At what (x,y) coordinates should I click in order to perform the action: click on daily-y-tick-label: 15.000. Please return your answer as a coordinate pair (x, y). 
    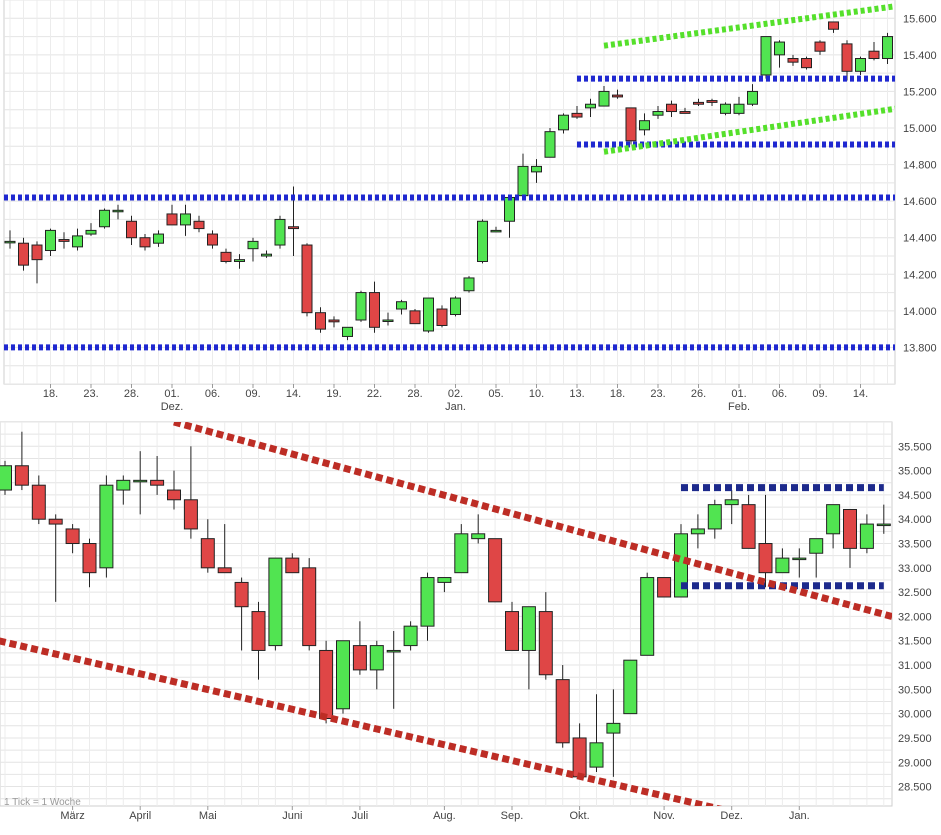
    Looking at the image, I should click on (920, 129).